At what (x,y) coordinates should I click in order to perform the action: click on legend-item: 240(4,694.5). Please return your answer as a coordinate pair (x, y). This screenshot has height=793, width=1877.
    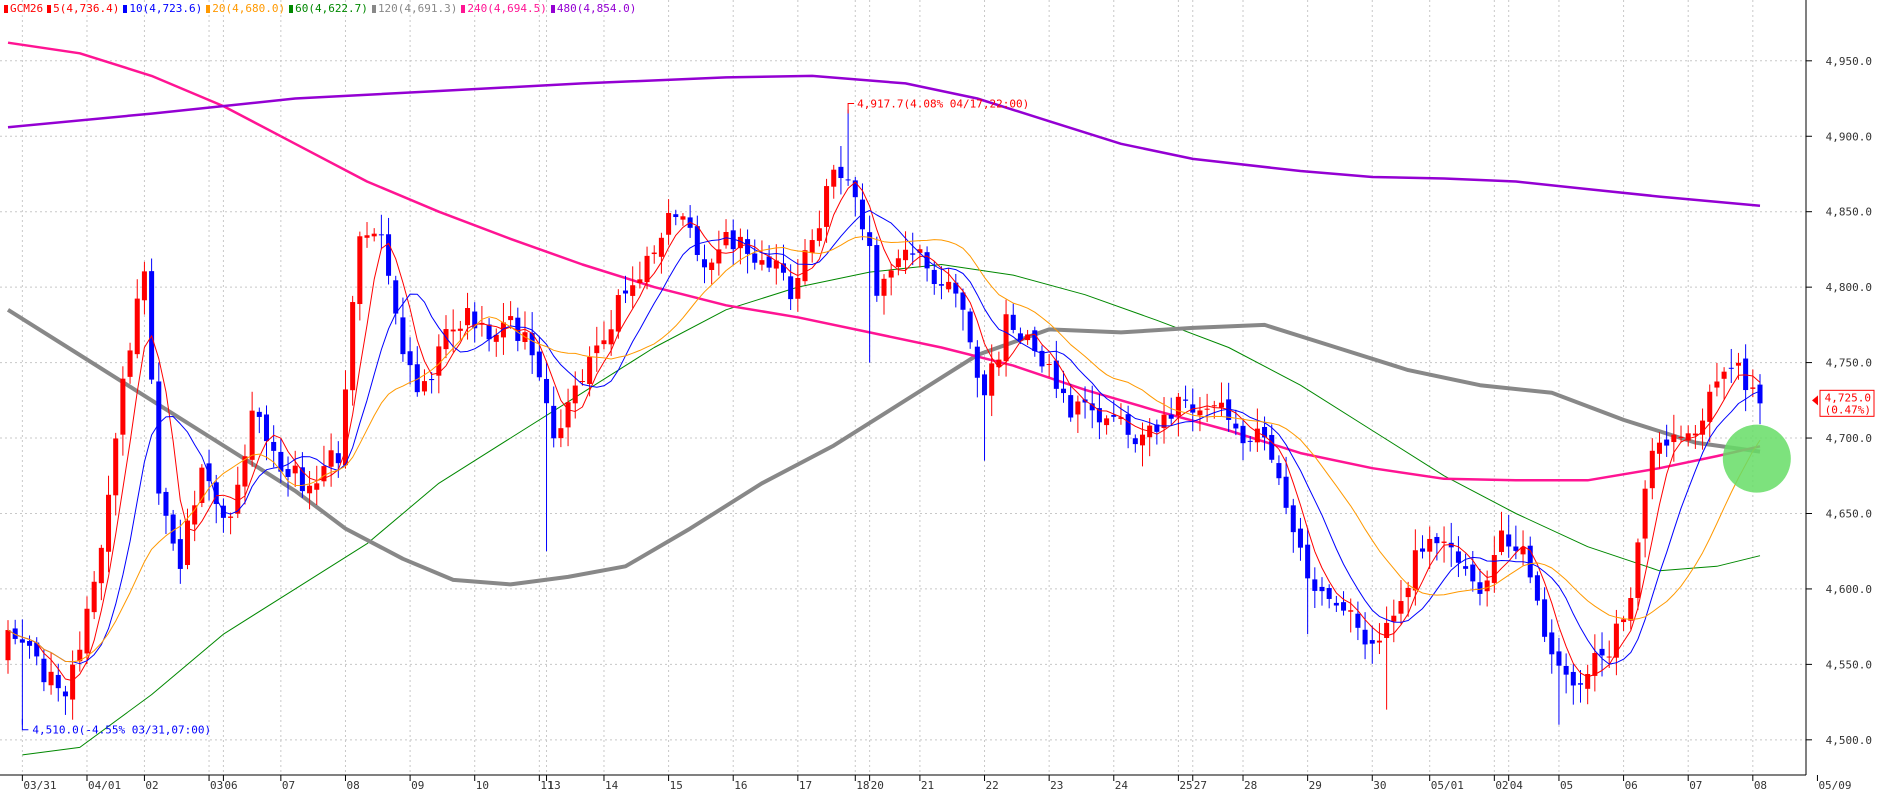
    Looking at the image, I should click on (504, 8).